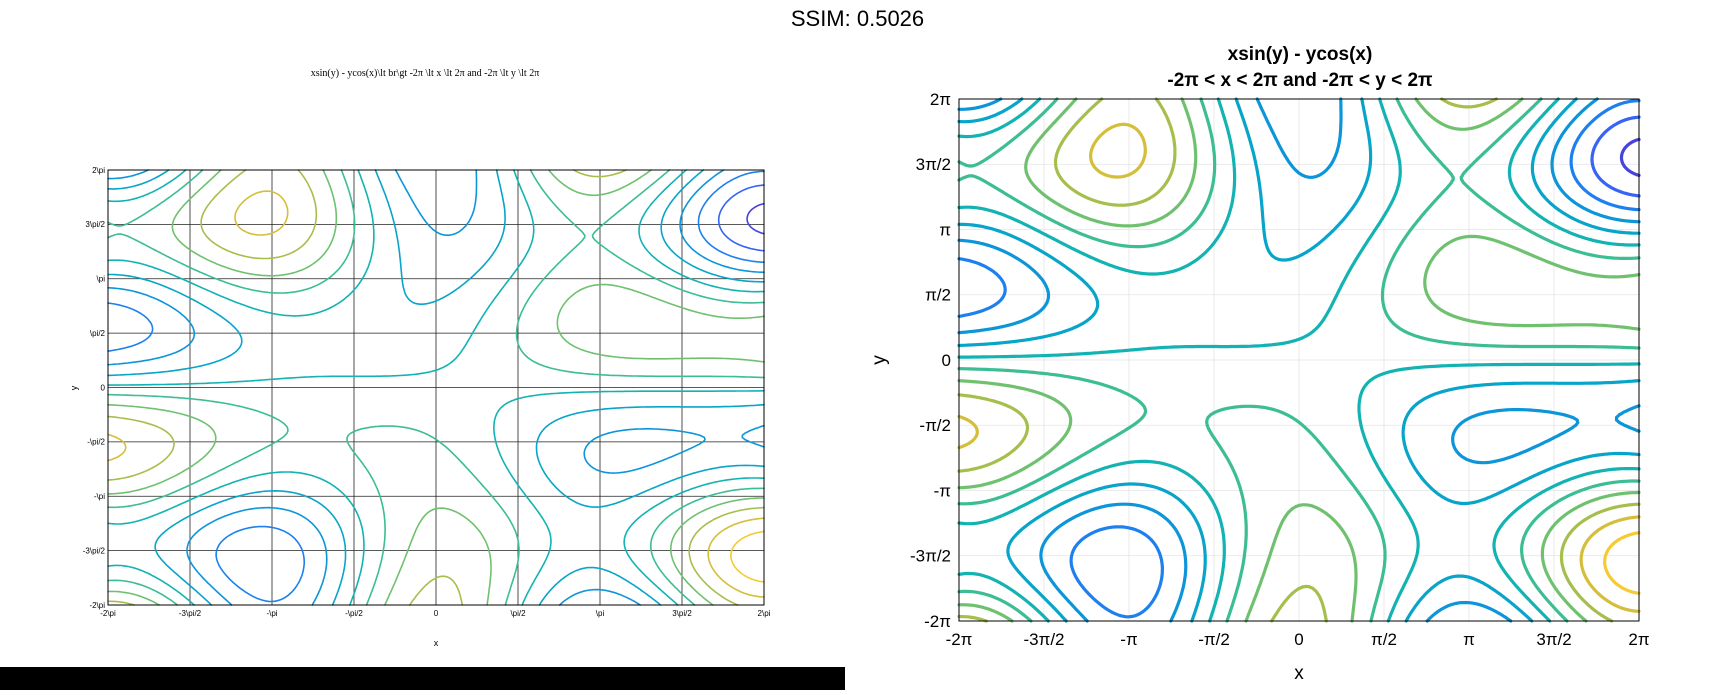  Describe the element at coordinates (354, 613) in the screenshot. I see `x-tick-label: -\pi/2` at that location.